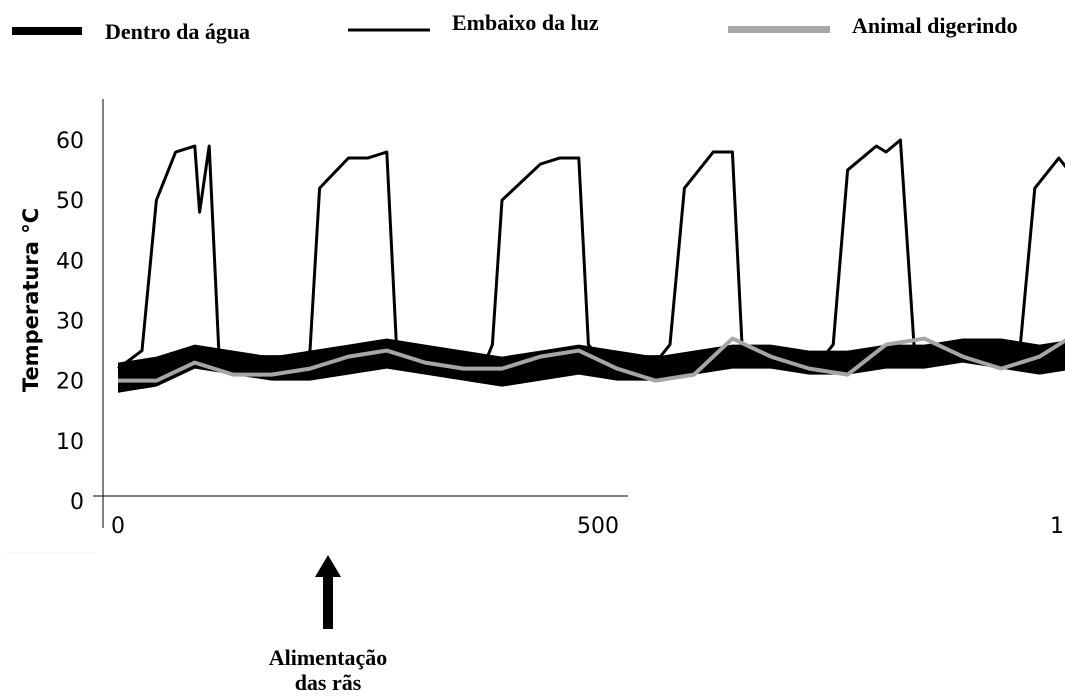 The width and height of the screenshot is (1065, 698). I want to click on legend-label-embaixo: Embaixo da luz, so click(525, 22).